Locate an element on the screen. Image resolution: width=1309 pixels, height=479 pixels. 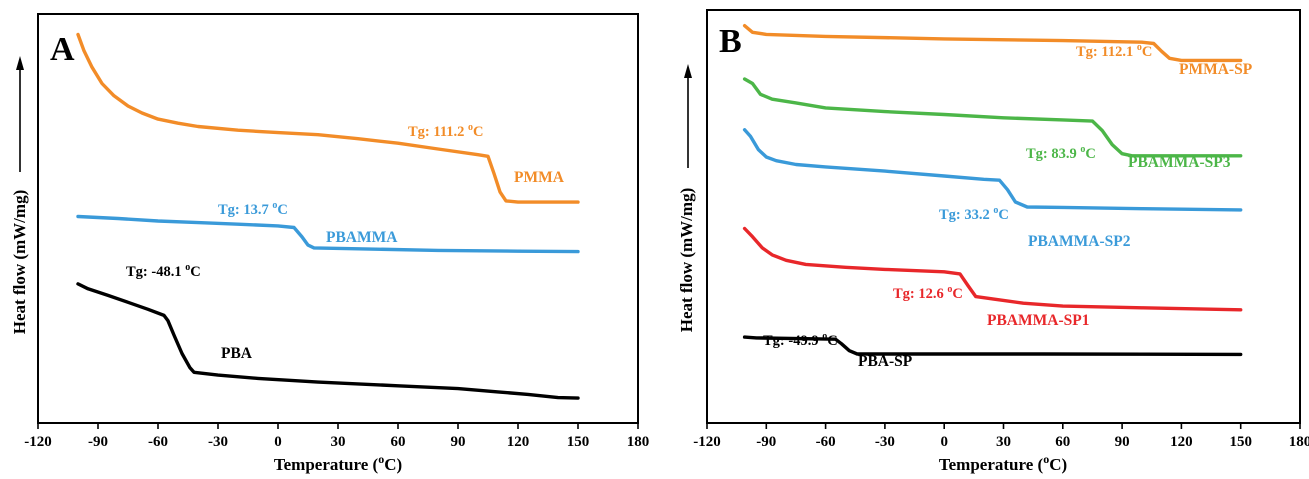
series-label: PBAMMA is located at coordinates (362, 237).